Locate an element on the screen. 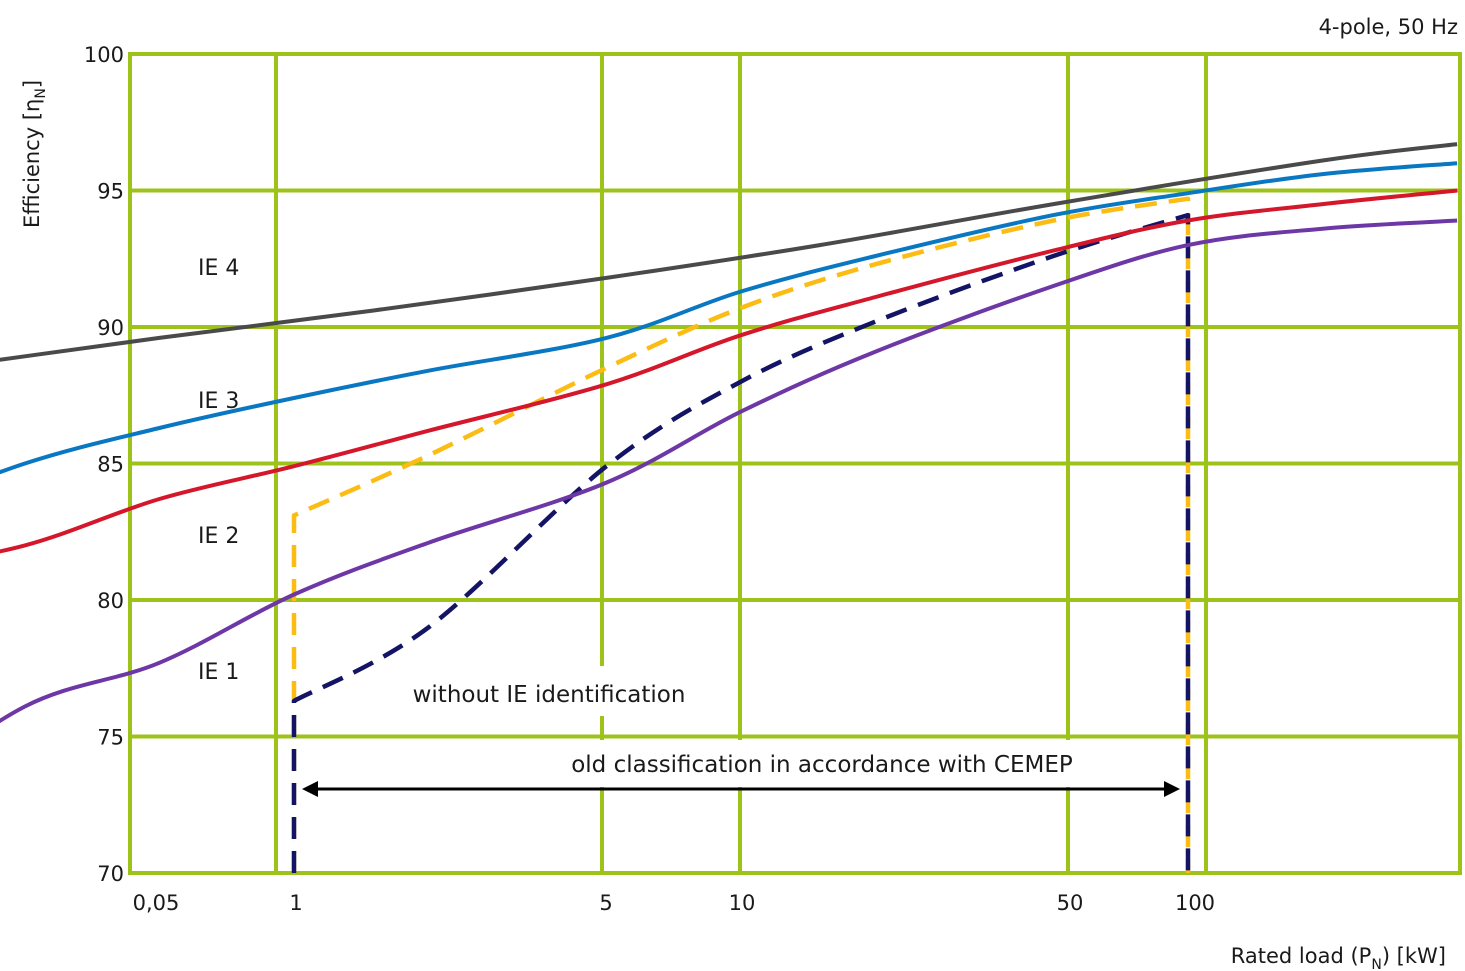  chart-subtitle: 4-pole, 50 Hz is located at coordinates (1388, 27).